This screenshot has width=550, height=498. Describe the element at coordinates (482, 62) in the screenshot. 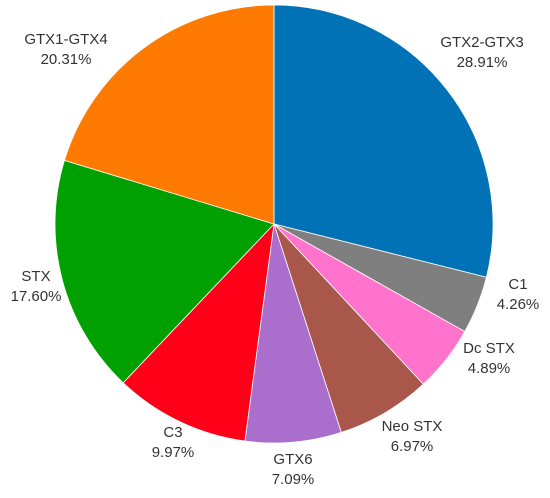

I see `slice-percent-gtx2-gtx3: 28.91%` at that location.